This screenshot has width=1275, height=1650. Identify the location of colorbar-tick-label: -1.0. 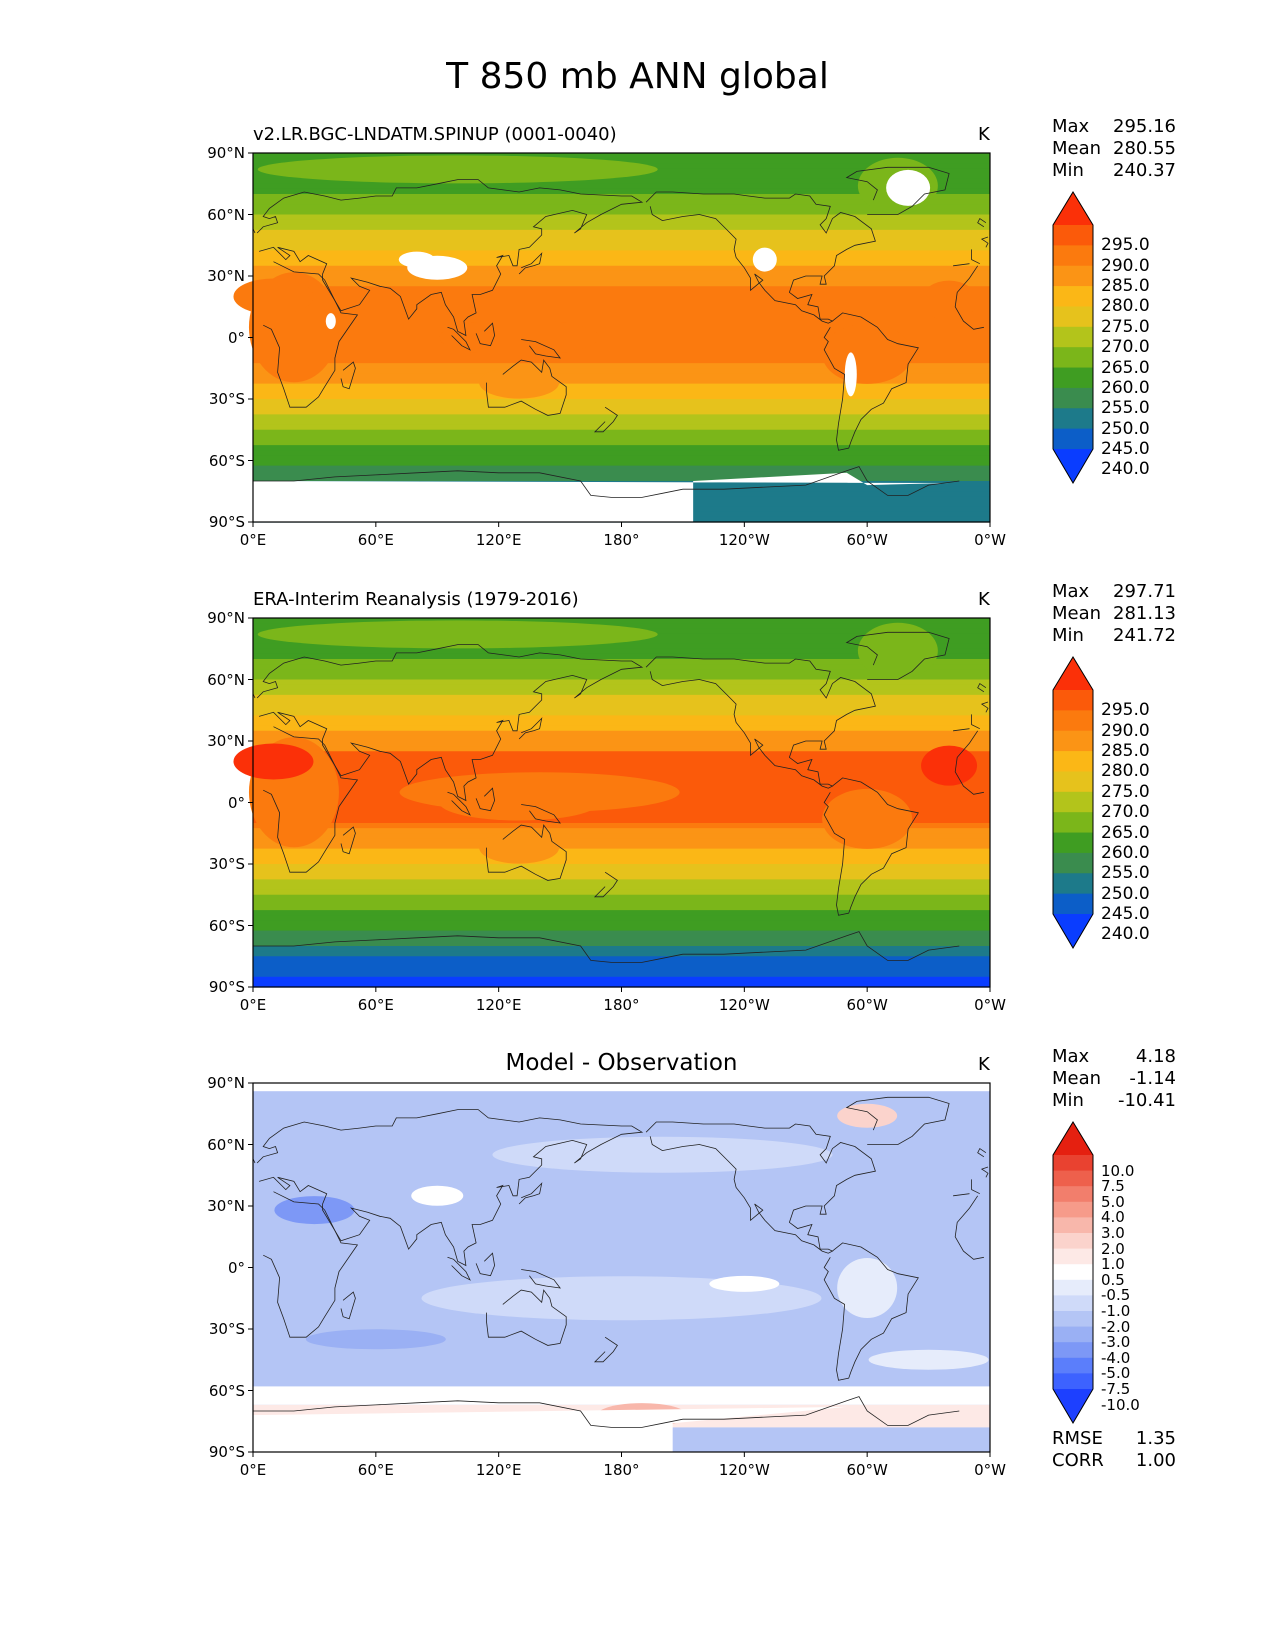
(1116, 1311).